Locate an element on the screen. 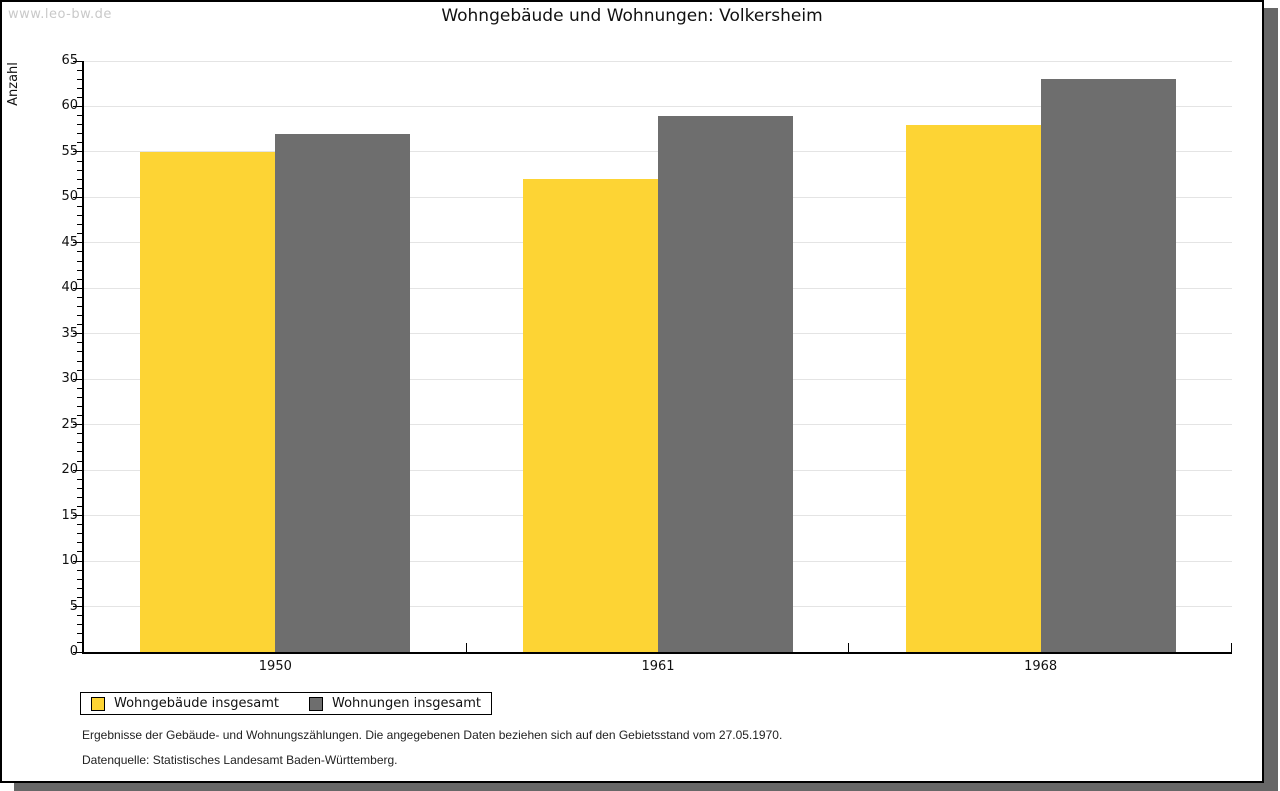 This screenshot has width=1280, height=791. gridline is located at coordinates (658, 61).